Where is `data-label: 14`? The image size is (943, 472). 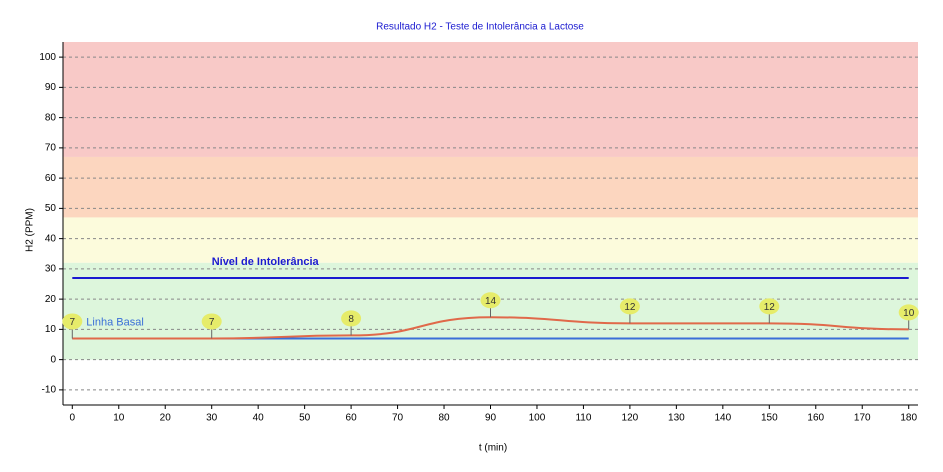 data-label: 14 is located at coordinates (491, 301).